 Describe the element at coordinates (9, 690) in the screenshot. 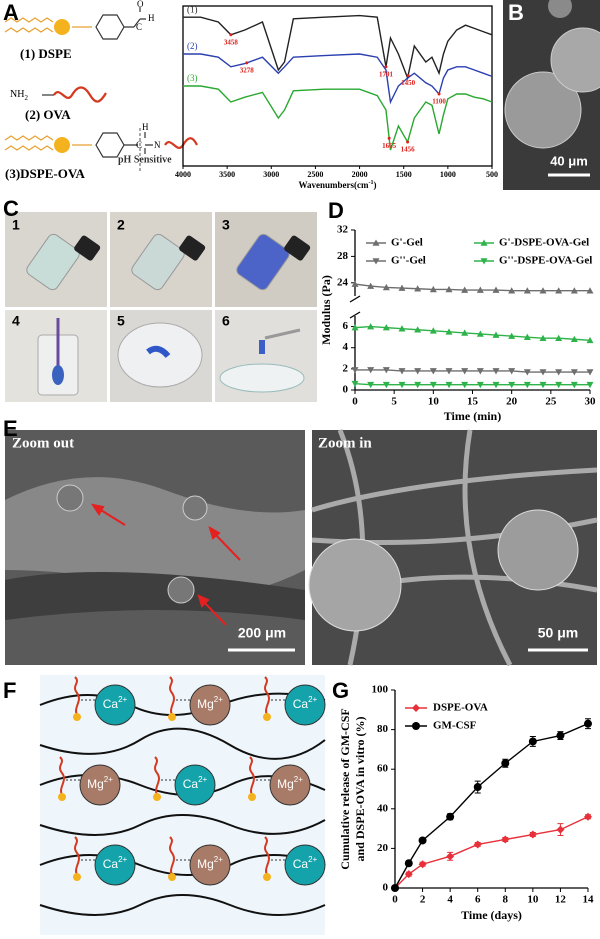

I see `panel-label: F` at that location.